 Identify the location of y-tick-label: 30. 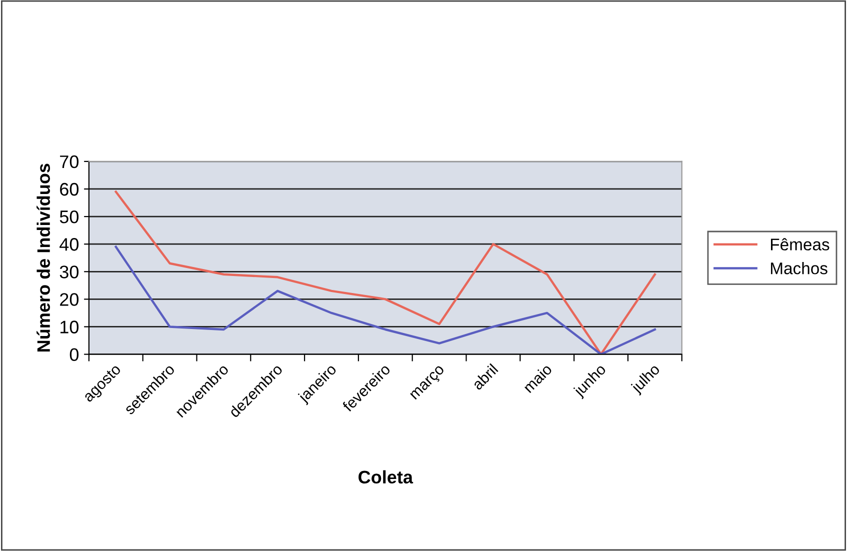
(69, 272).